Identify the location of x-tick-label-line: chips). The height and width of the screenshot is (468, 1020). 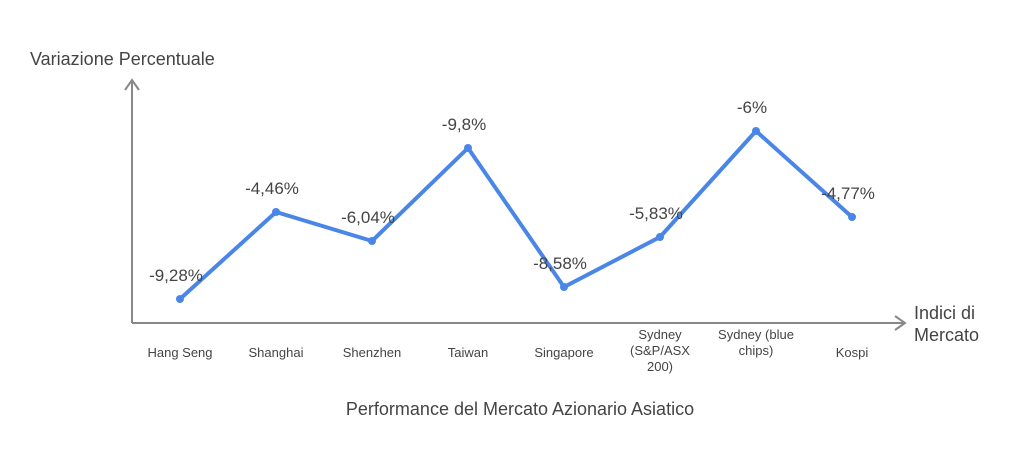
(756, 350).